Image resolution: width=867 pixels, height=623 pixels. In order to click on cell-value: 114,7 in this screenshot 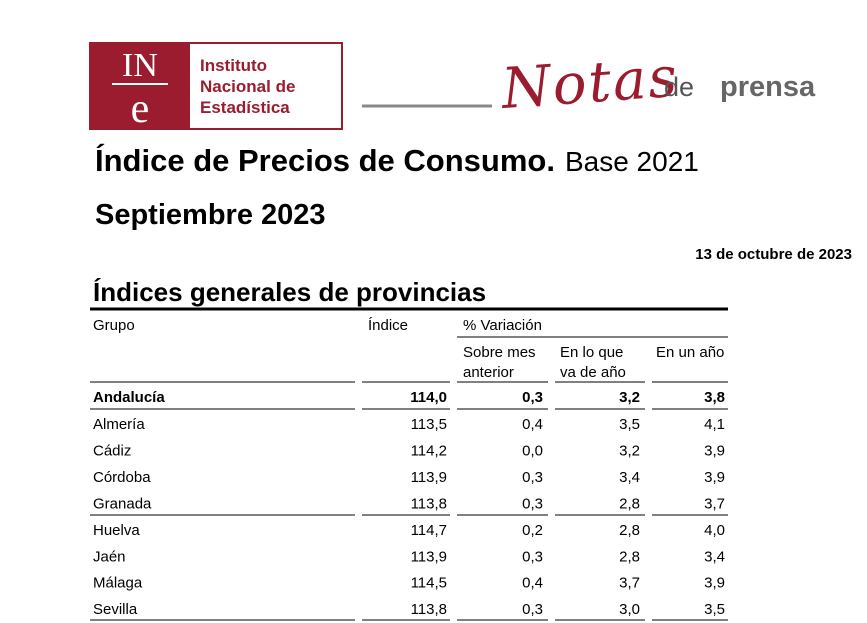, I will do `click(429, 530)`.